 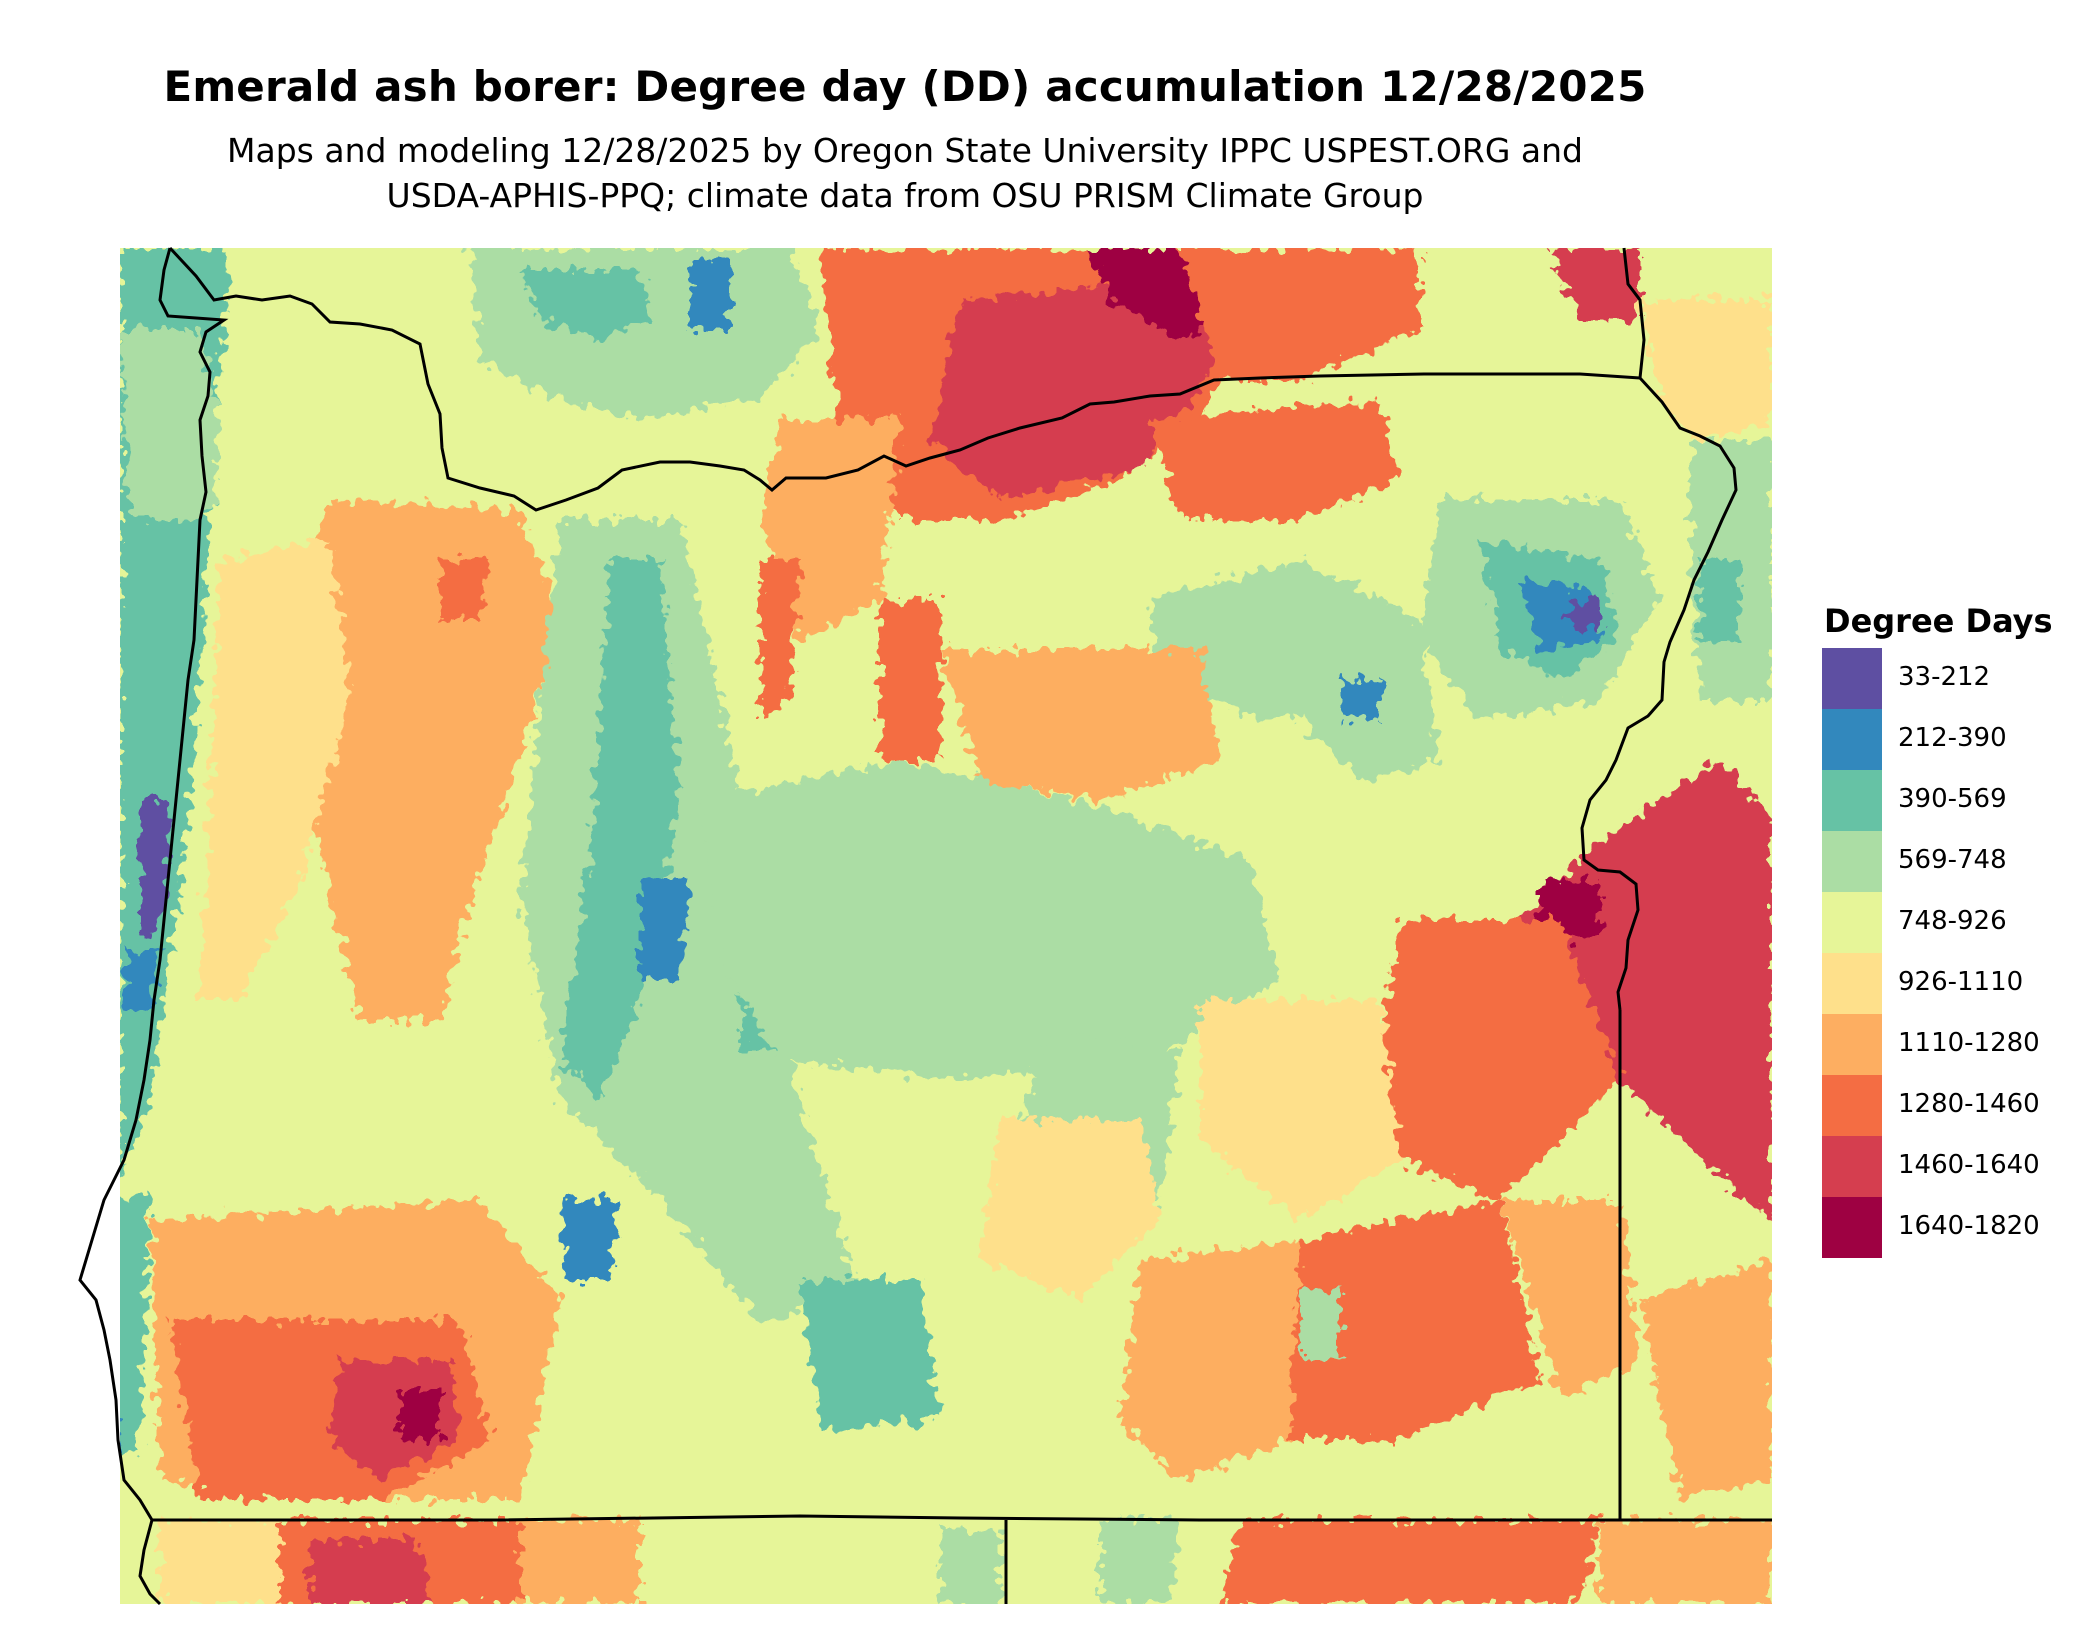 I want to click on pacific-coastline, so click(x=153, y=926).